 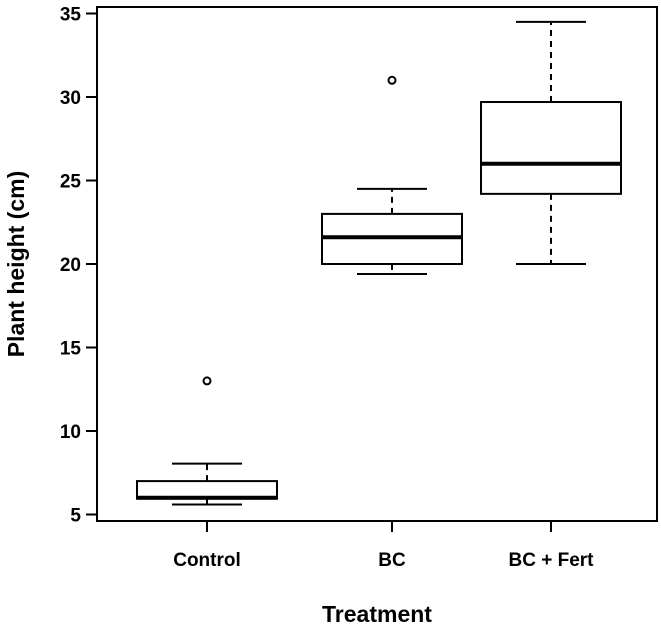 What do you see at coordinates (71, 349) in the screenshot?
I see `y-tick-label: 15` at bounding box center [71, 349].